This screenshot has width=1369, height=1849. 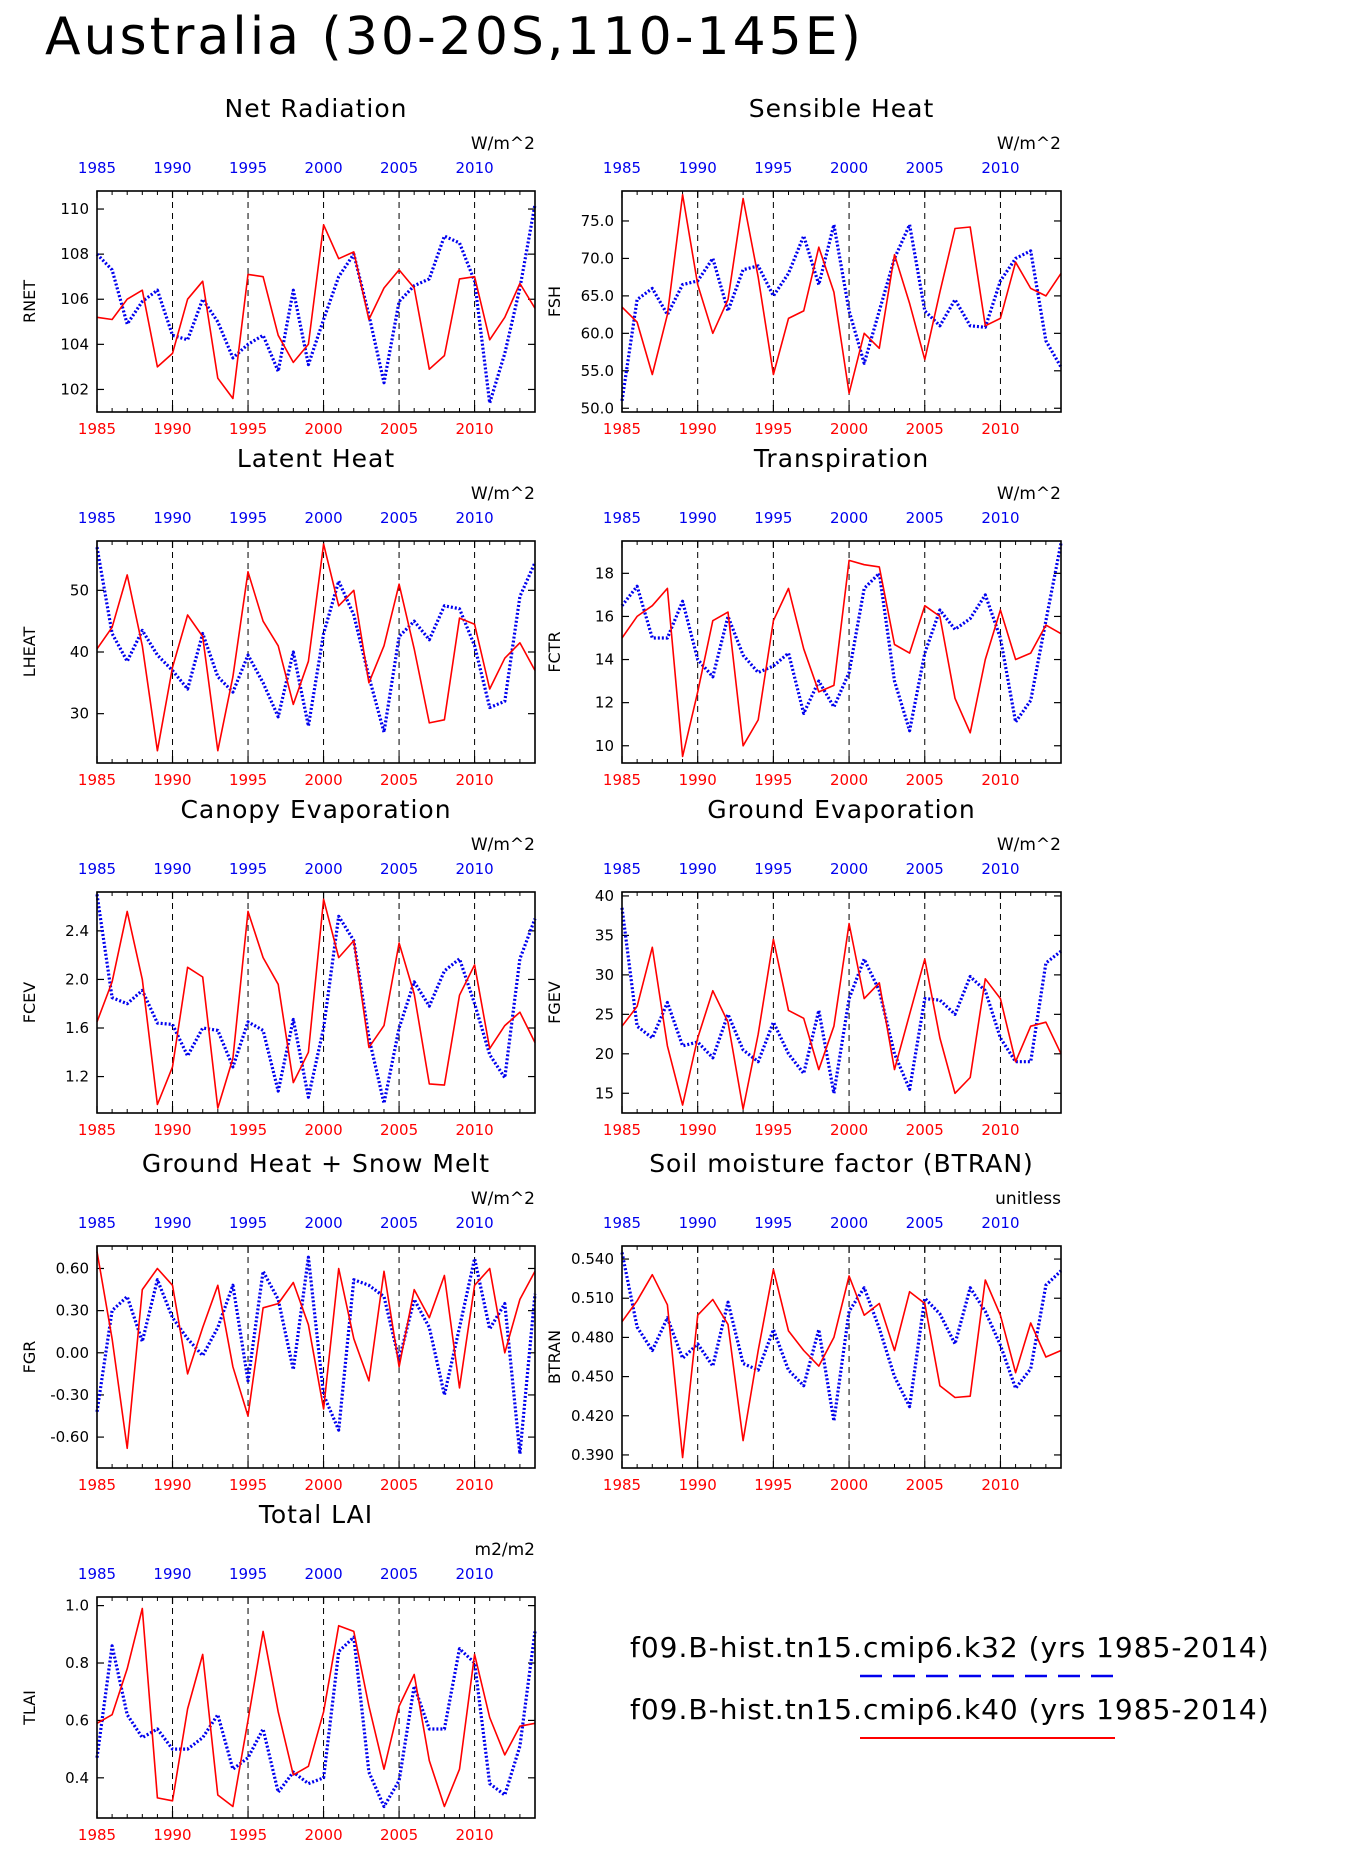 I want to click on chart-5-xlabel-bottom-1990: 1990, so click(x=698, y=1130).